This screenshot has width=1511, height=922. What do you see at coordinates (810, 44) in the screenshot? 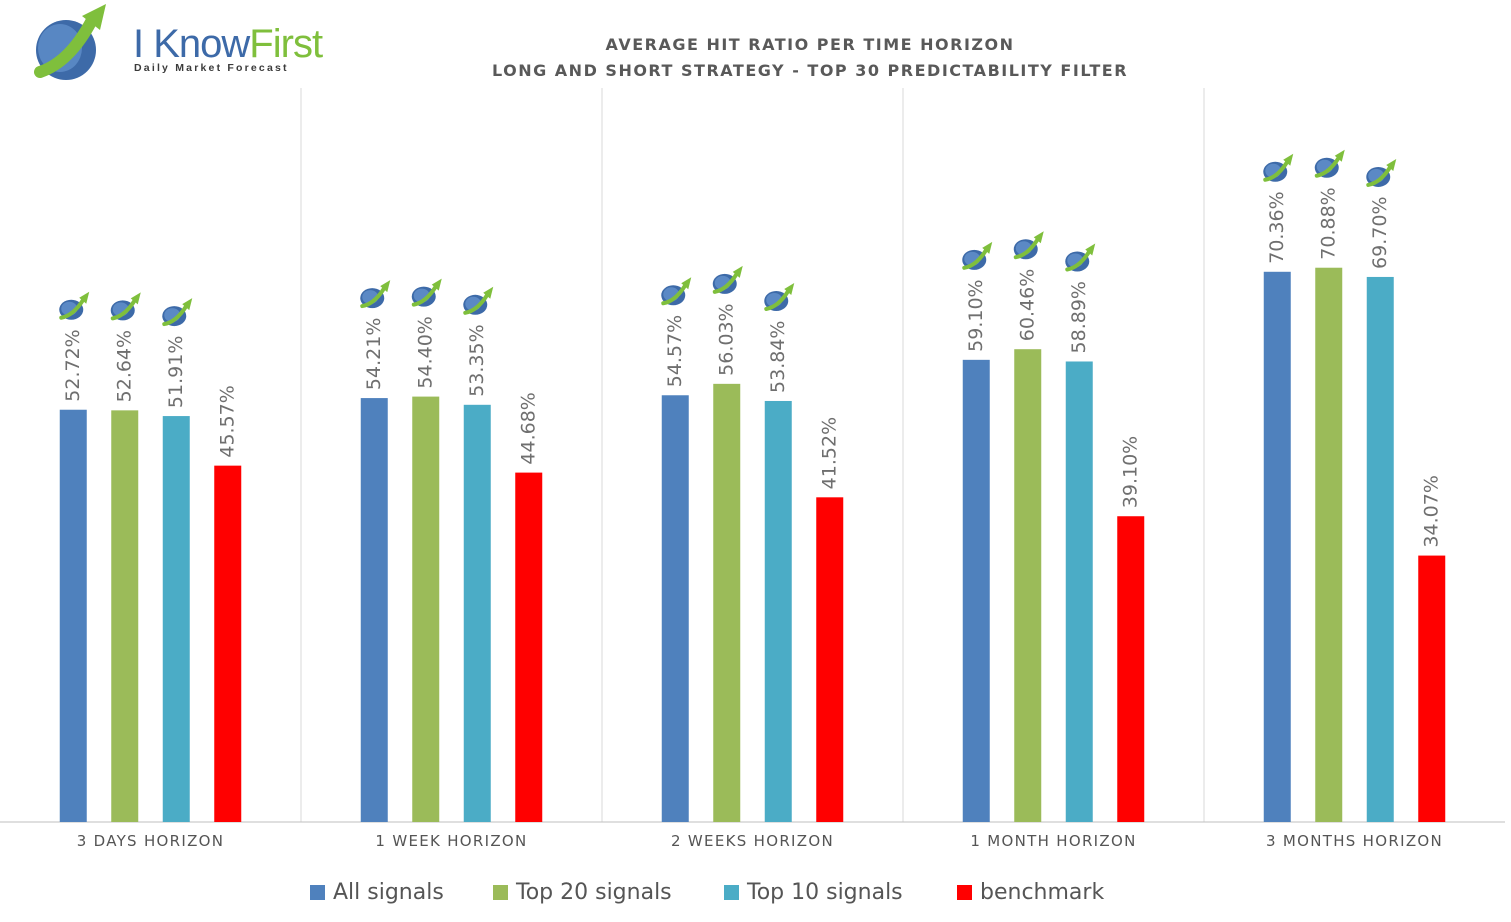
I see `chart-title: AVERAGE HIT RATIO PER TIME HORIZON` at bounding box center [810, 44].